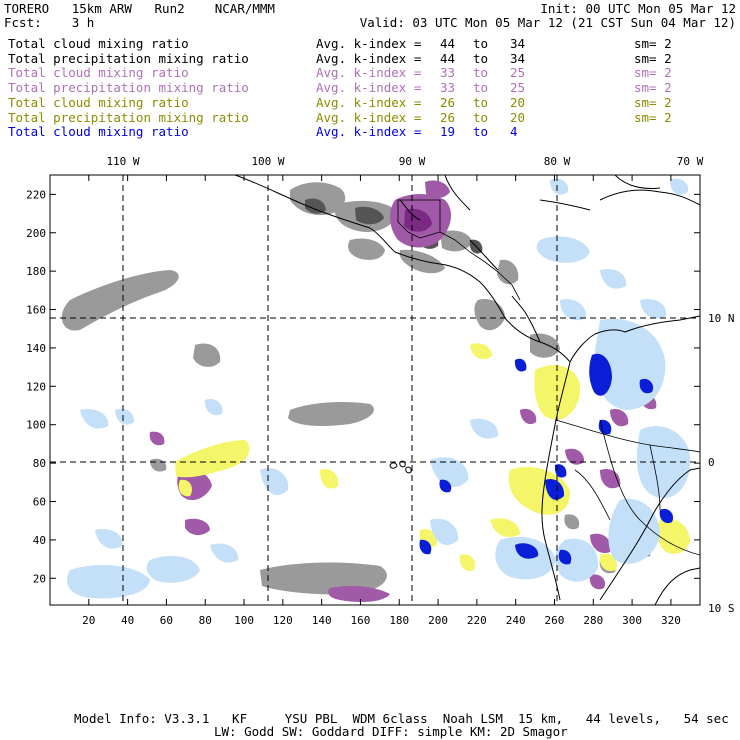 The height and width of the screenshot is (740, 740). I want to click on longitude-label-1: 100 W, so click(267, 161).